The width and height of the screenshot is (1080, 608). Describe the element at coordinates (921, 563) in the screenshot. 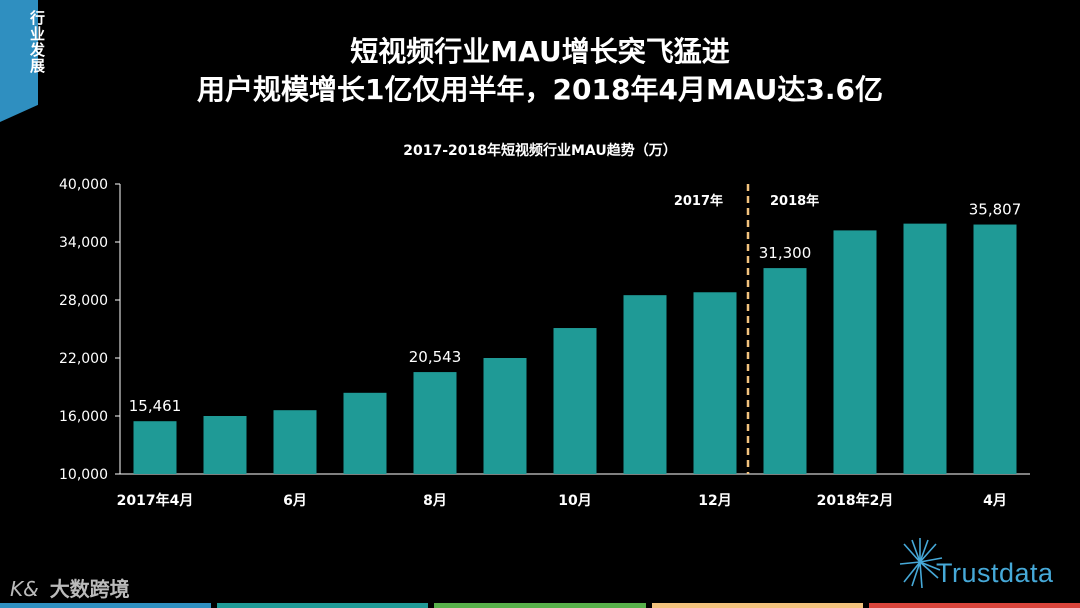

I see `trustdata-burst-icon` at that location.